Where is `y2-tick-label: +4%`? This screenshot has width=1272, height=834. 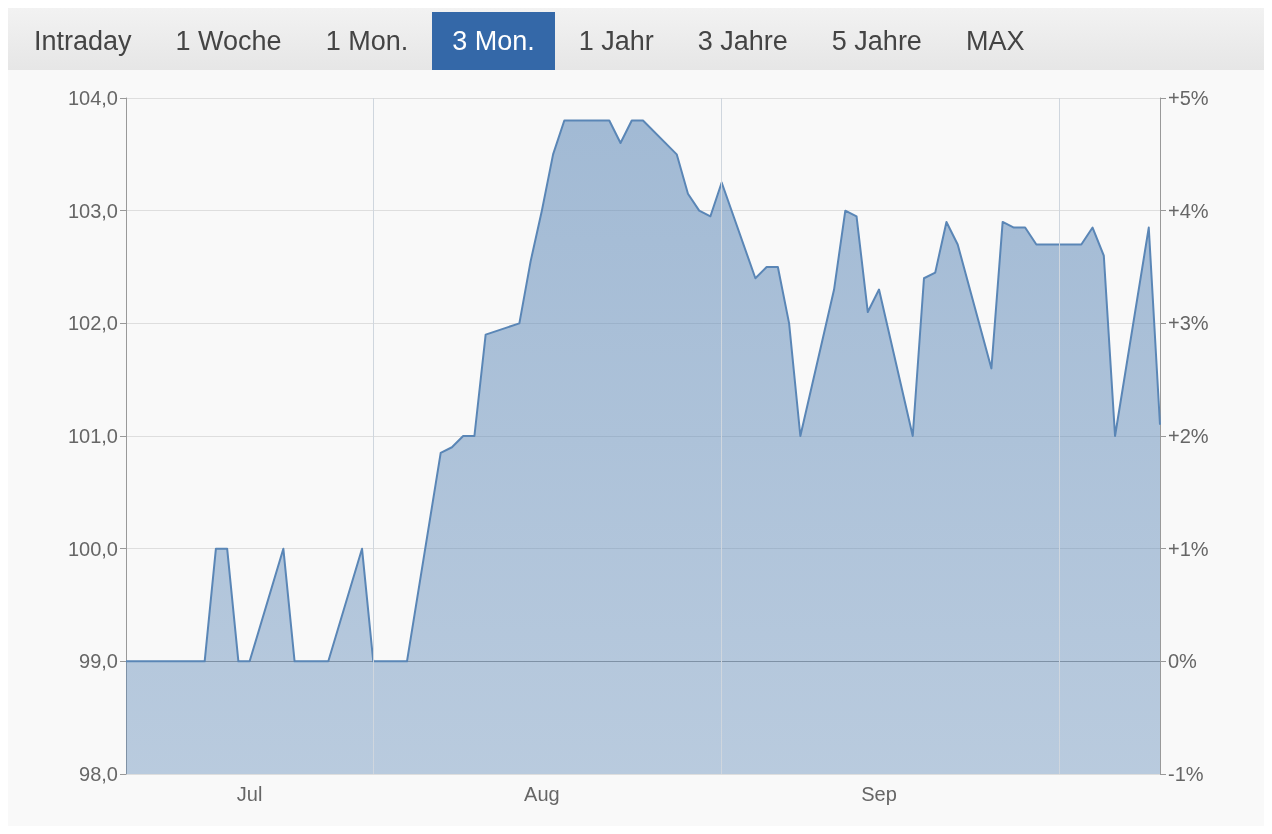
y2-tick-label: +4% is located at coordinates (1188, 210).